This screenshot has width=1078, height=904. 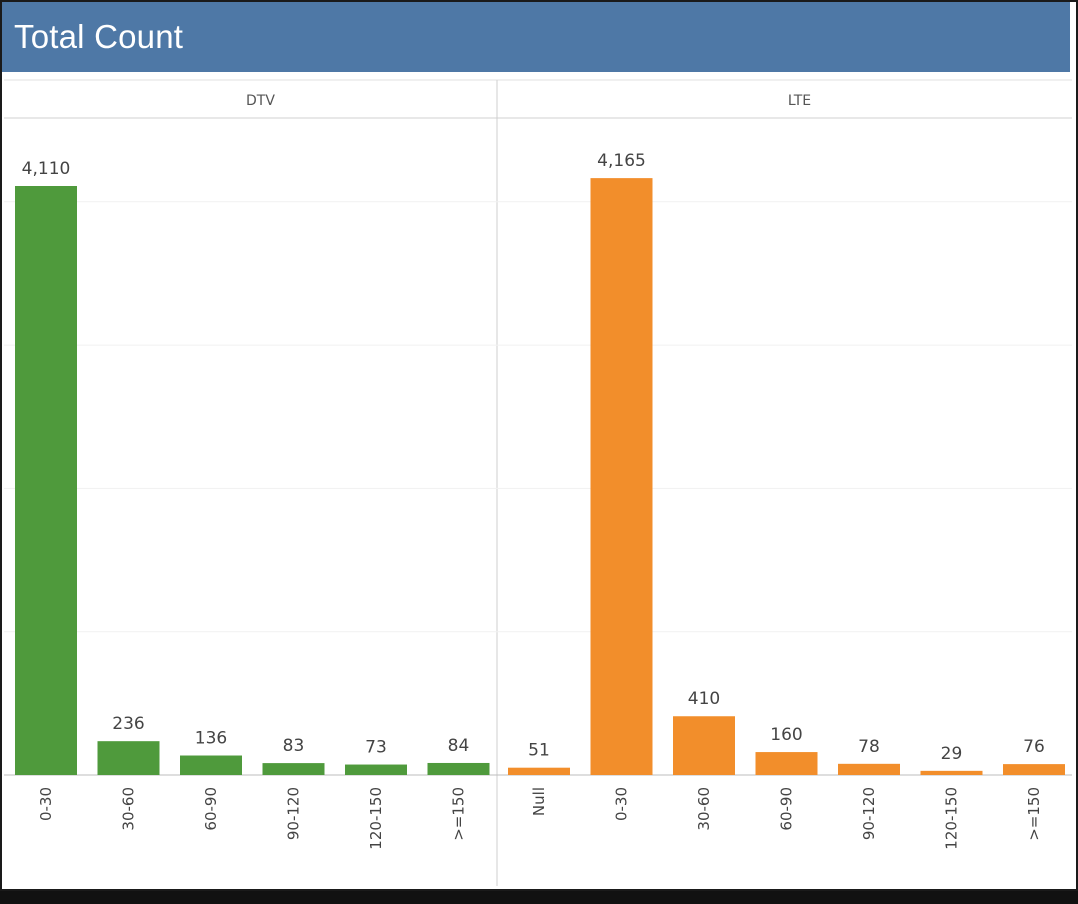 What do you see at coordinates (376, 748) in the screenshot?
I see `data-label: 73` at bounding box center [376, 748].